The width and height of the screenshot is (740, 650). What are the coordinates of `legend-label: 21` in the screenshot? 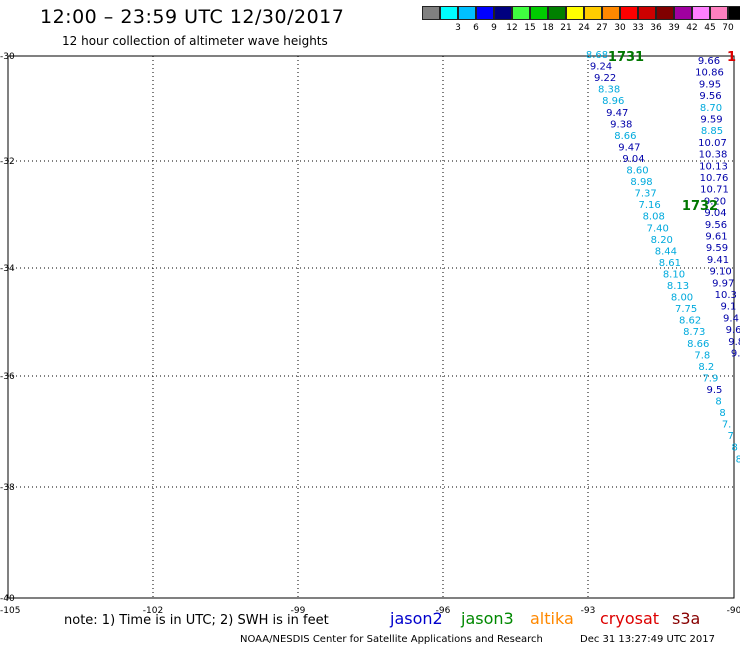 It's located at (566, 28).